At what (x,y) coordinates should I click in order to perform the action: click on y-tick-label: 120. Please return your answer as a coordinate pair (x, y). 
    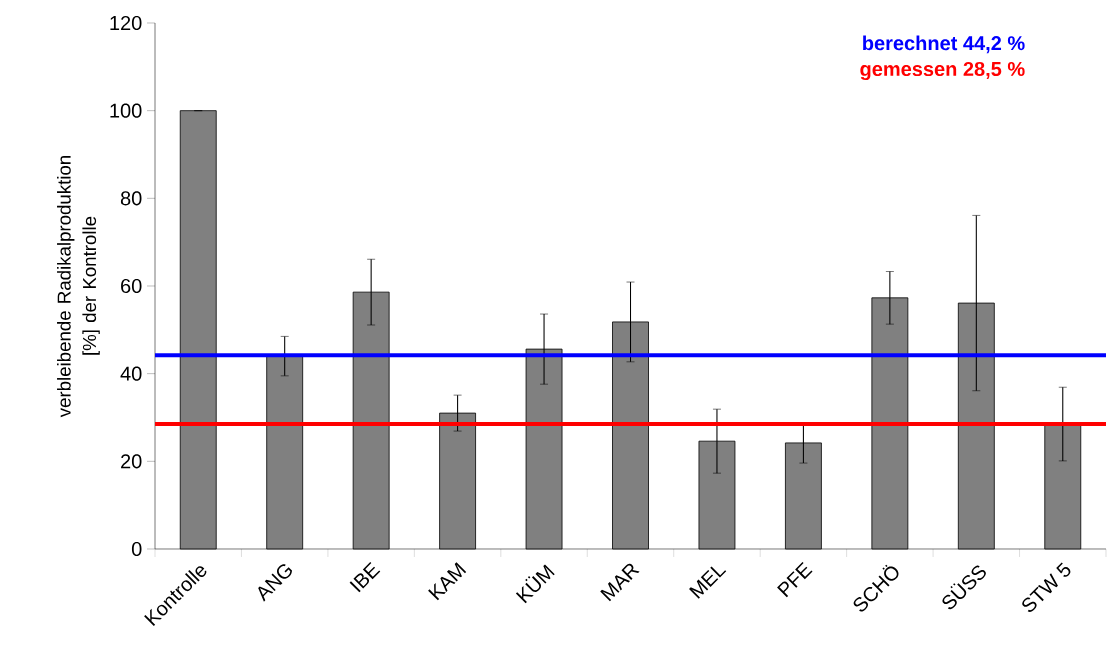
    Looking at the image, I should click on (126, 23).